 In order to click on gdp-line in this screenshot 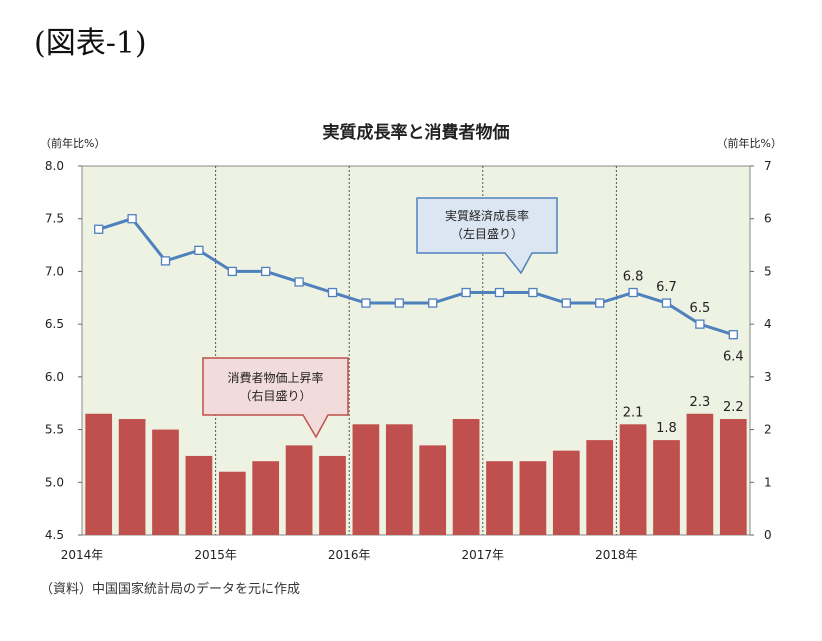, I will do `click(416, 276)`.